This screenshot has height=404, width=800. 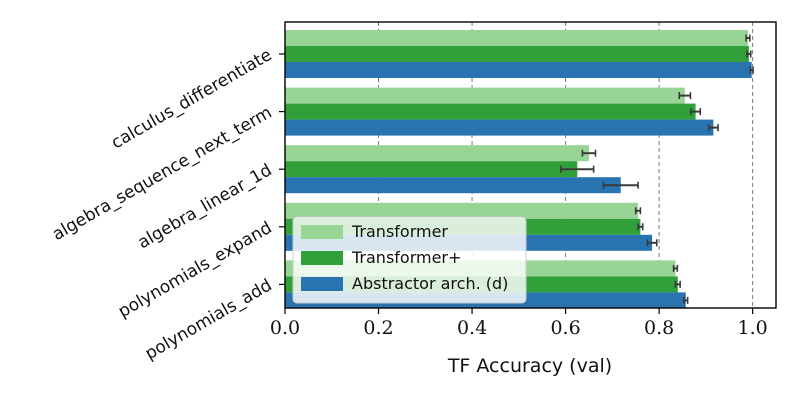 What do you see at coordinates (399, 231) in the screenshot?
I see `legend-label: Transformer` at bounding box center [399, 231].